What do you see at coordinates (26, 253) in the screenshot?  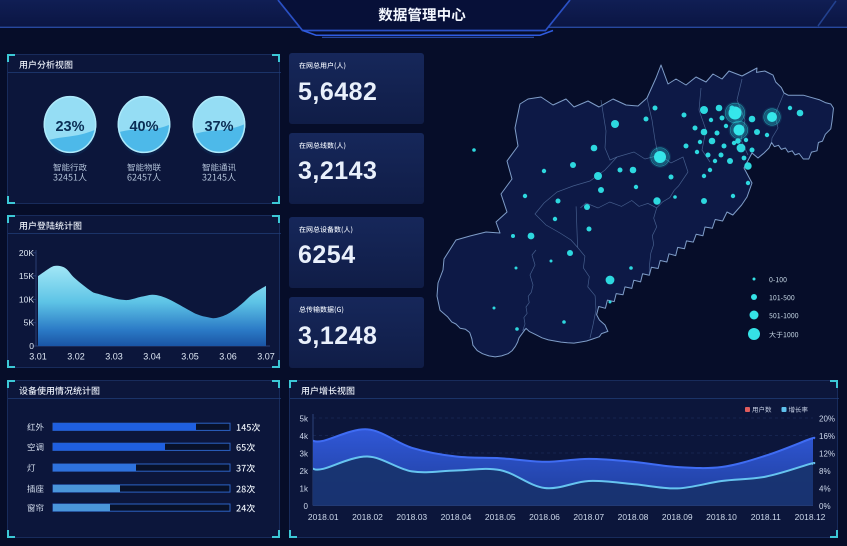 I see `svg-text: 20K` at bounding box center [26, 253].